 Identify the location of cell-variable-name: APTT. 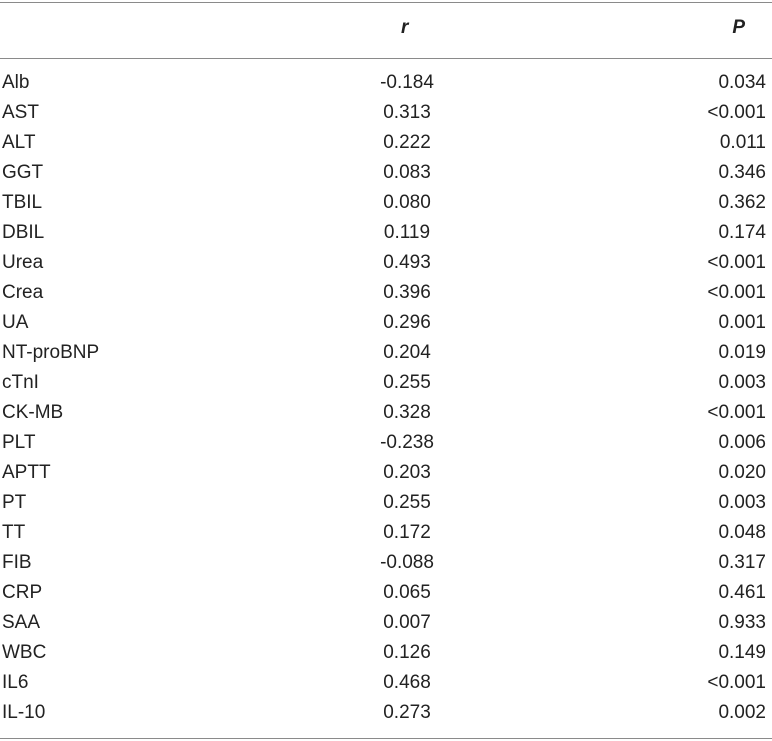
(26, 472).